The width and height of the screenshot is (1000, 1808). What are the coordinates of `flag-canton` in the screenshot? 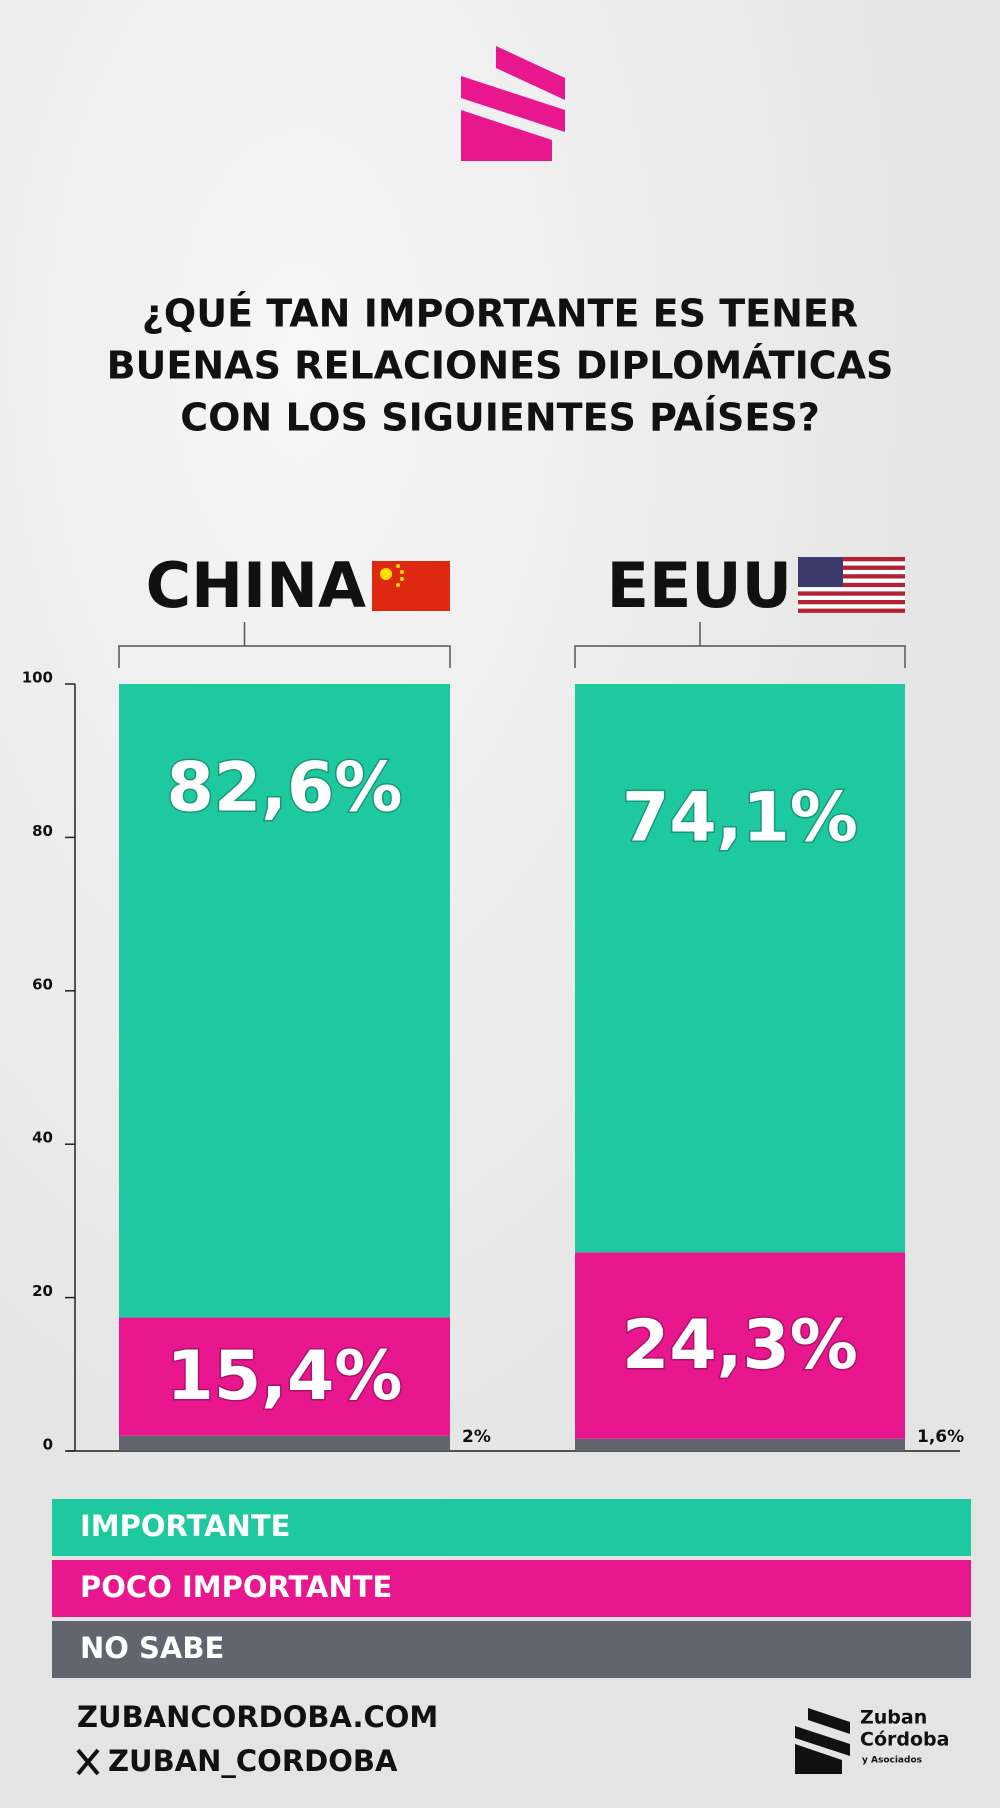 It's located at (820, 572).